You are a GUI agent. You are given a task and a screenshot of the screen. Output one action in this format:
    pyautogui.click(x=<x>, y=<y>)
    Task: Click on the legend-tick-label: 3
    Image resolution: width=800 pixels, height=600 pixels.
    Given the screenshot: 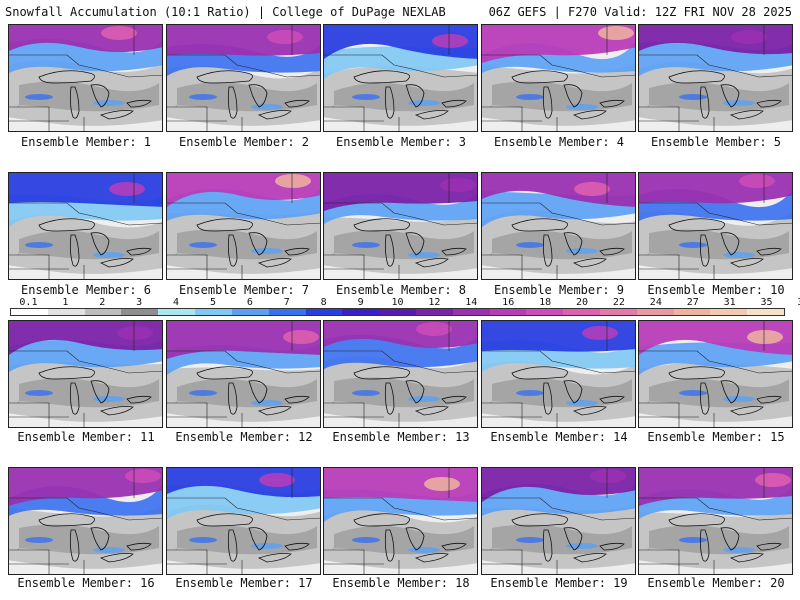 What is the action you would take?
    pyautogui.click(x=139, y=302)
    